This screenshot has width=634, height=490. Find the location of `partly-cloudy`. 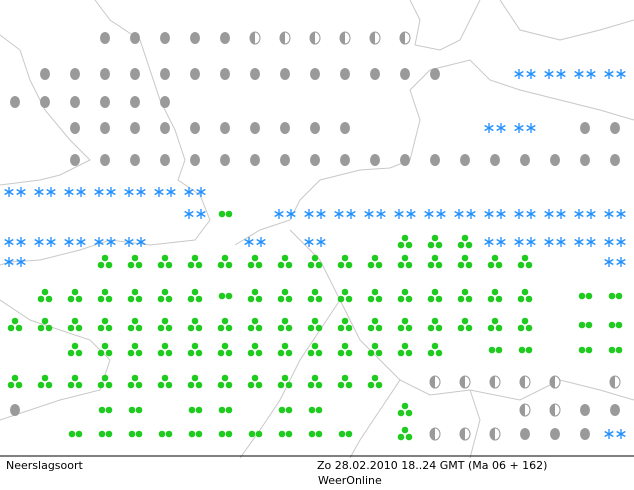

partly-cloudy is located at coordinates (255, 38).